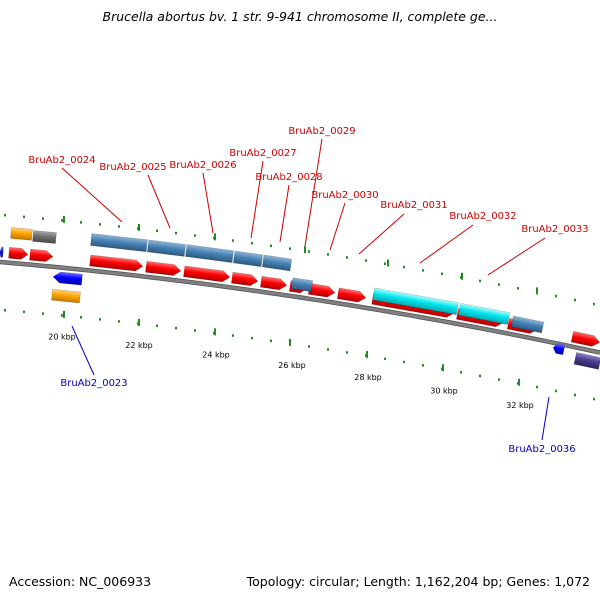  Describe the element at coordinates (80, 581) in the screenshot. I see `accession-text: Accession: NC_006933` at that location.